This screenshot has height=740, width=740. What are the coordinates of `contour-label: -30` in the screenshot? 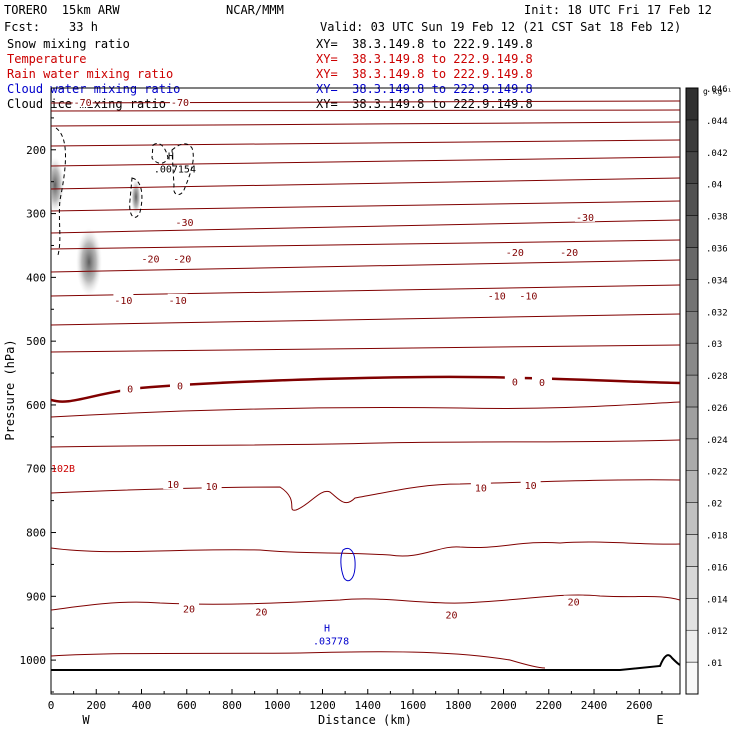 It's located at (184, 223).